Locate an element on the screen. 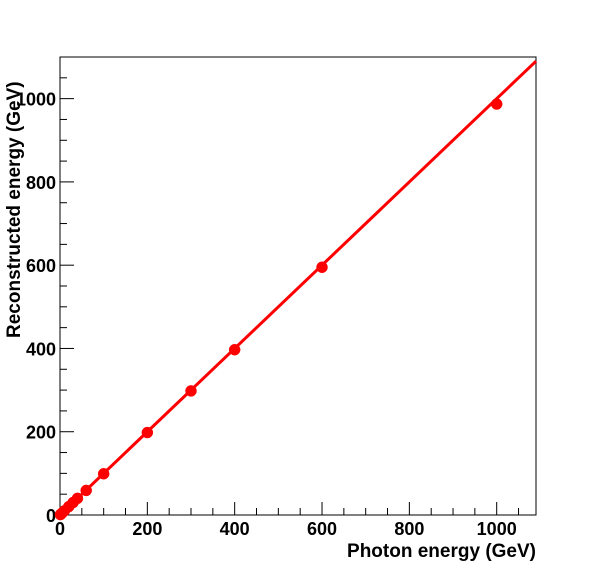 The image size is (596, 572). x-tick-label: 1000 is located at coordinates (497, 529).